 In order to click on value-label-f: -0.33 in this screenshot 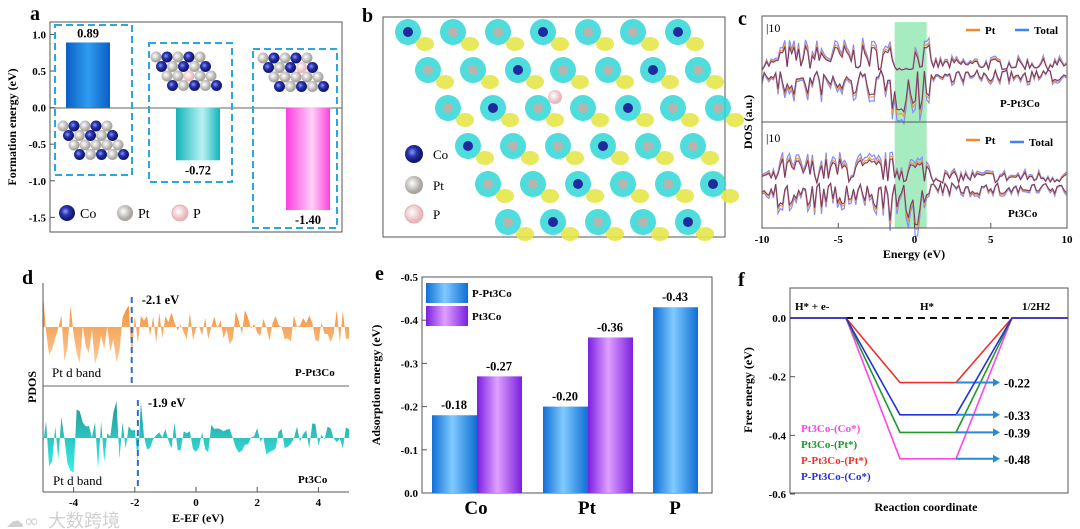, I will do `click(1017, 416)`.